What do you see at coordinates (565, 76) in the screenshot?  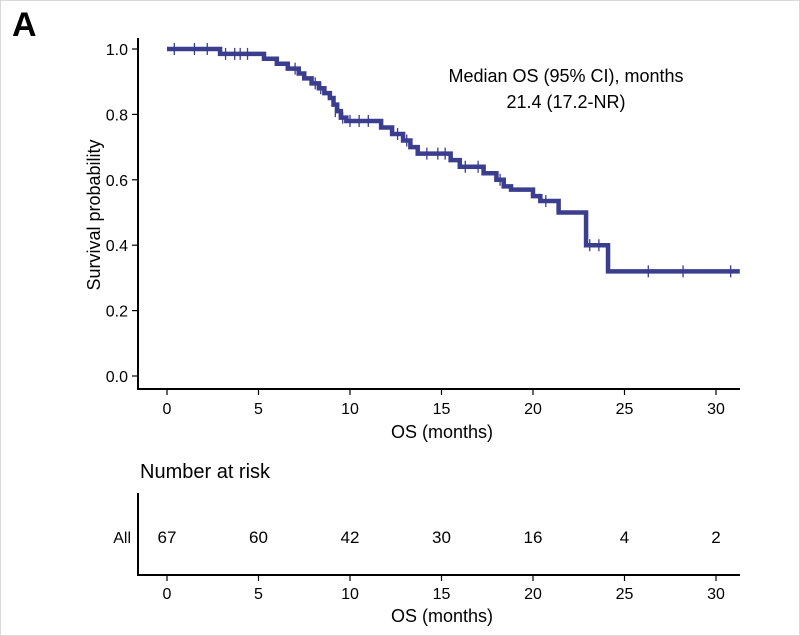 I see `median-os-annotation-title: Median OS (95% CI), months` at bounding box center [565, 76].